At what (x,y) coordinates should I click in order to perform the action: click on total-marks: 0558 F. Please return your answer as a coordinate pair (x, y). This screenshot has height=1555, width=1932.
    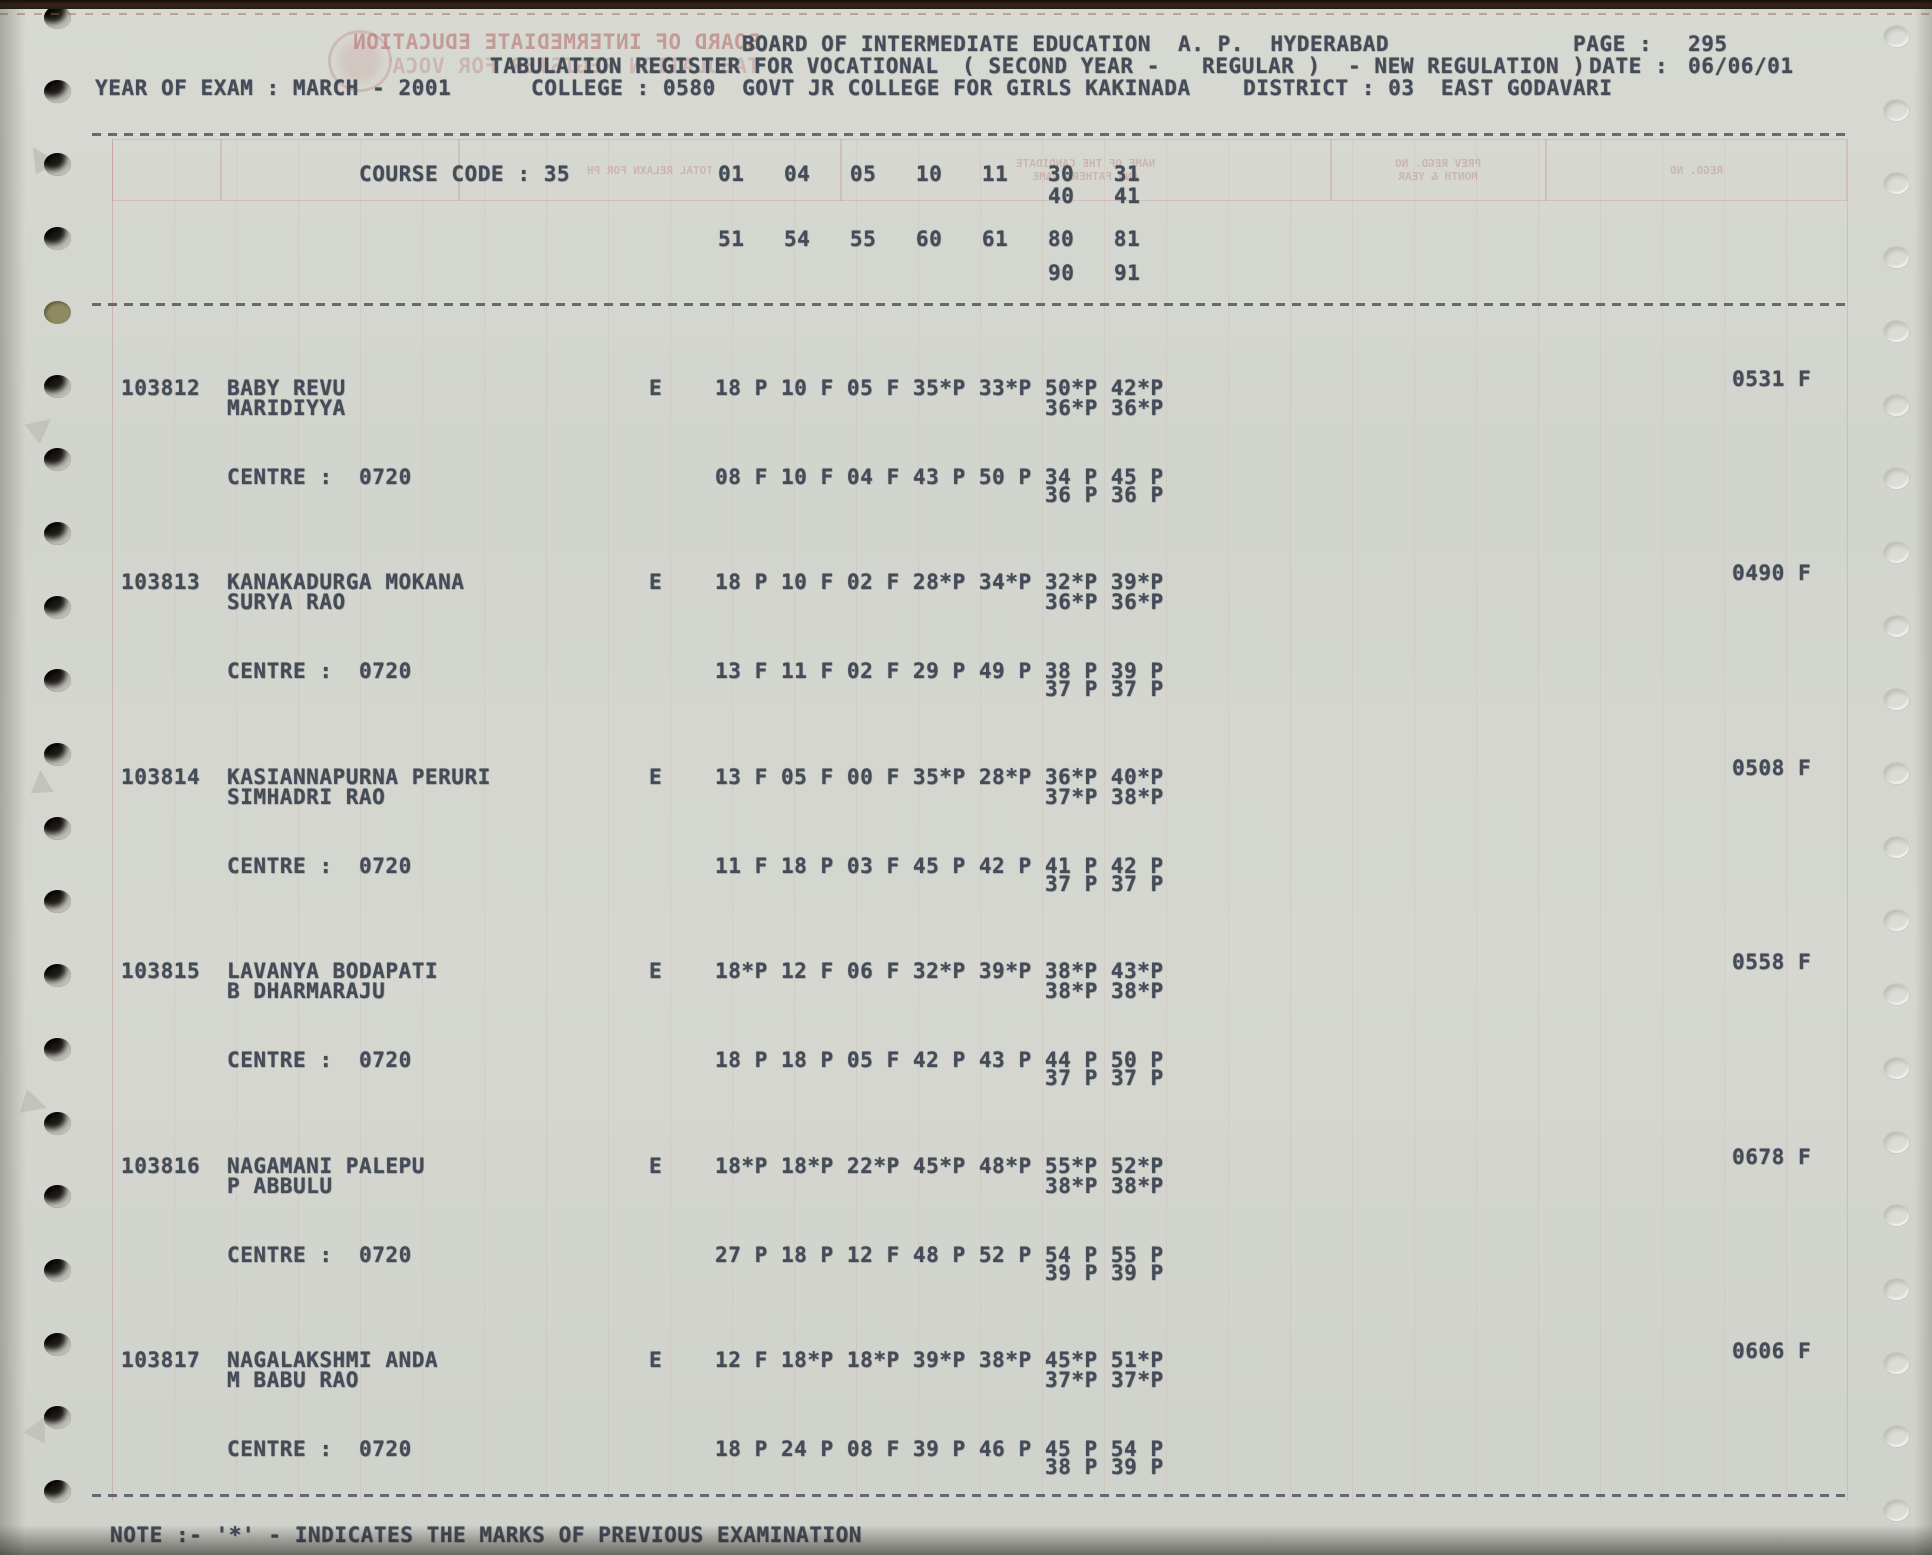
    Looking at the image, I should click on (1772, 962).